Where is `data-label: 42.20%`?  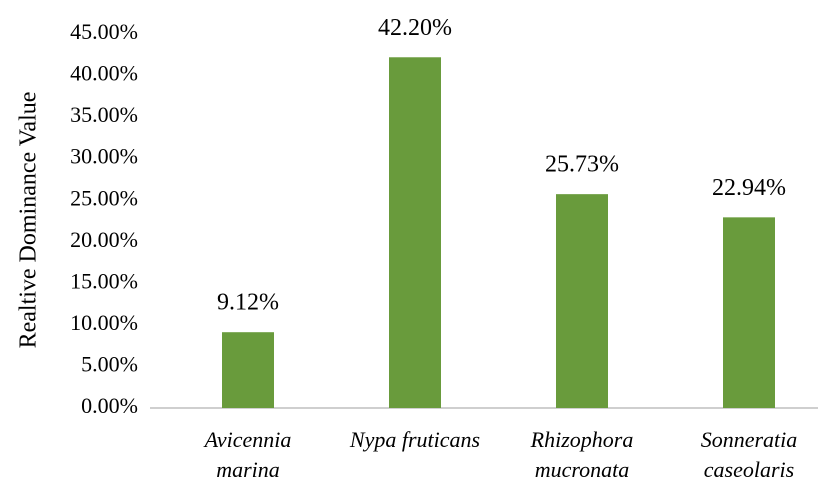 data-label: 42.20% is located at coordinates (415, 28).